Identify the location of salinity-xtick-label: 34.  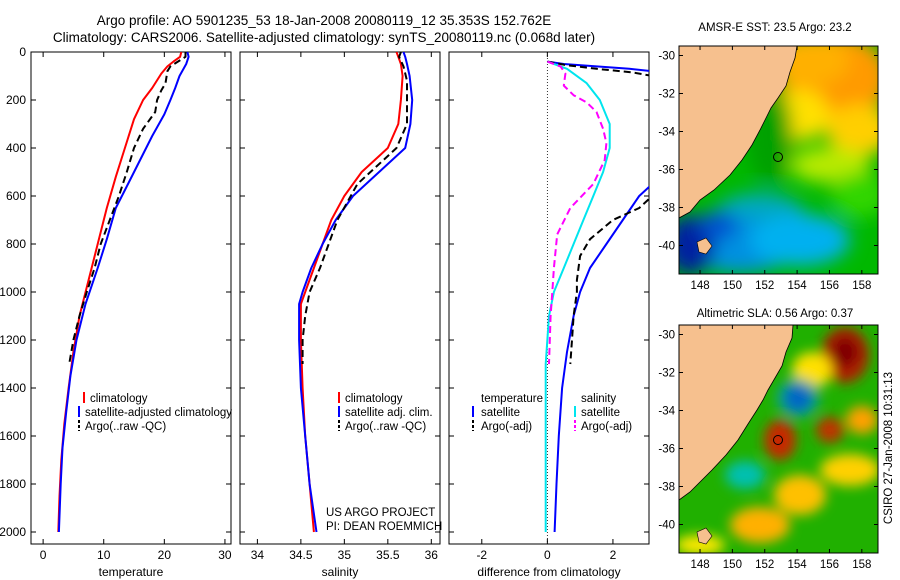
(258, 555).